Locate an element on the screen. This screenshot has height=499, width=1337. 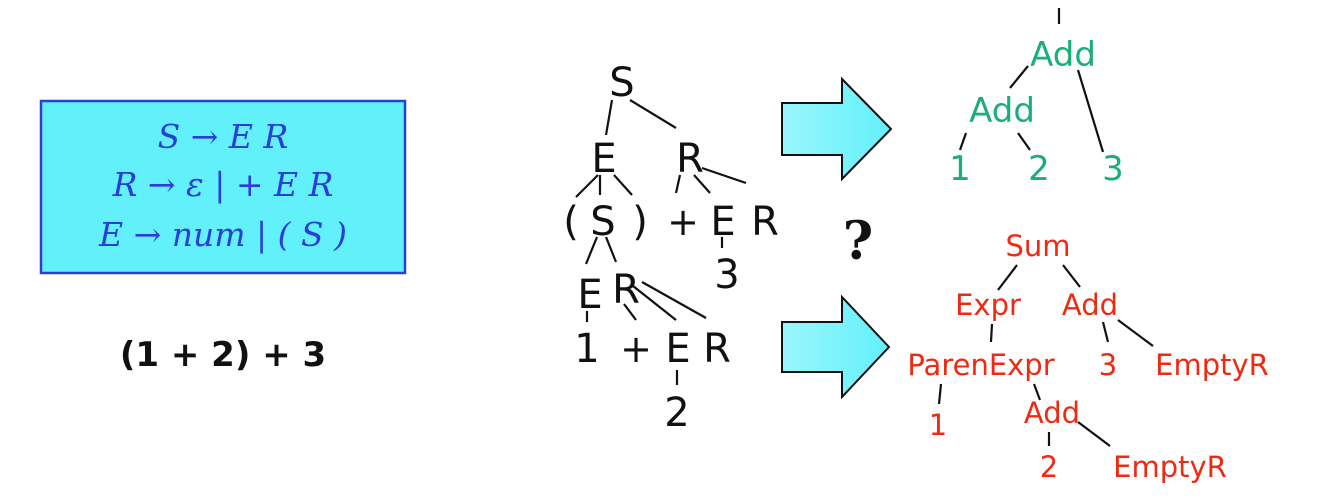
parse-node-e2: E is located at coordinates (722, 222).